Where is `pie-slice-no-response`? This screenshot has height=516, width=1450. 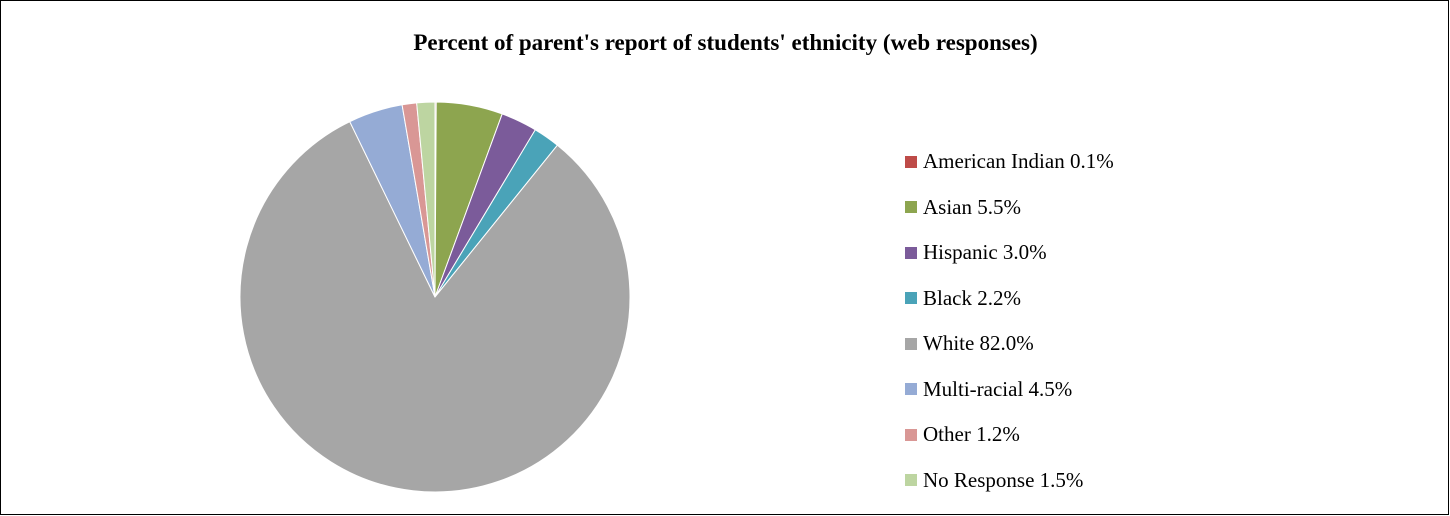 pie-slice-no-response is located at coordinates (426, 199).